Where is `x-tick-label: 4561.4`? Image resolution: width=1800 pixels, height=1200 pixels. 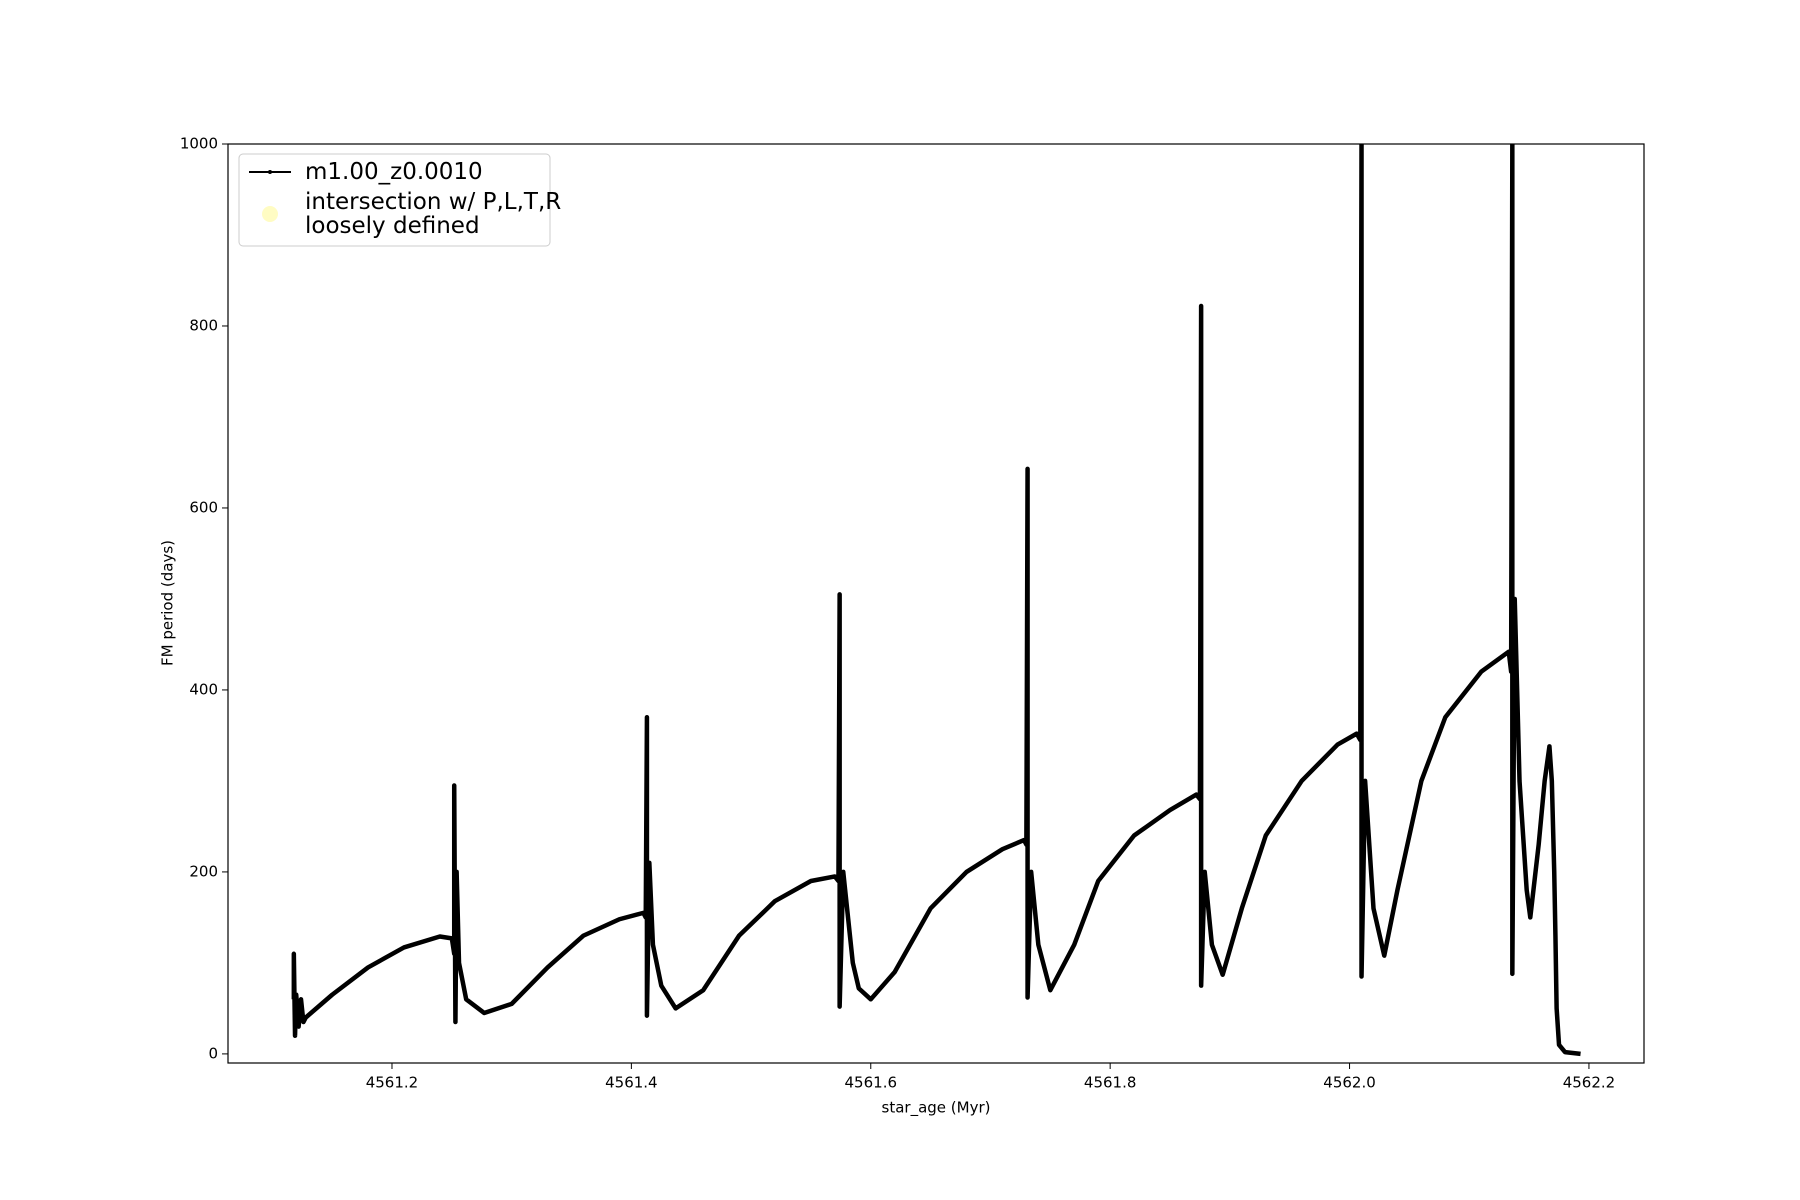 x-tick-label: 4561.4 is located at coordinates (631, 1083).